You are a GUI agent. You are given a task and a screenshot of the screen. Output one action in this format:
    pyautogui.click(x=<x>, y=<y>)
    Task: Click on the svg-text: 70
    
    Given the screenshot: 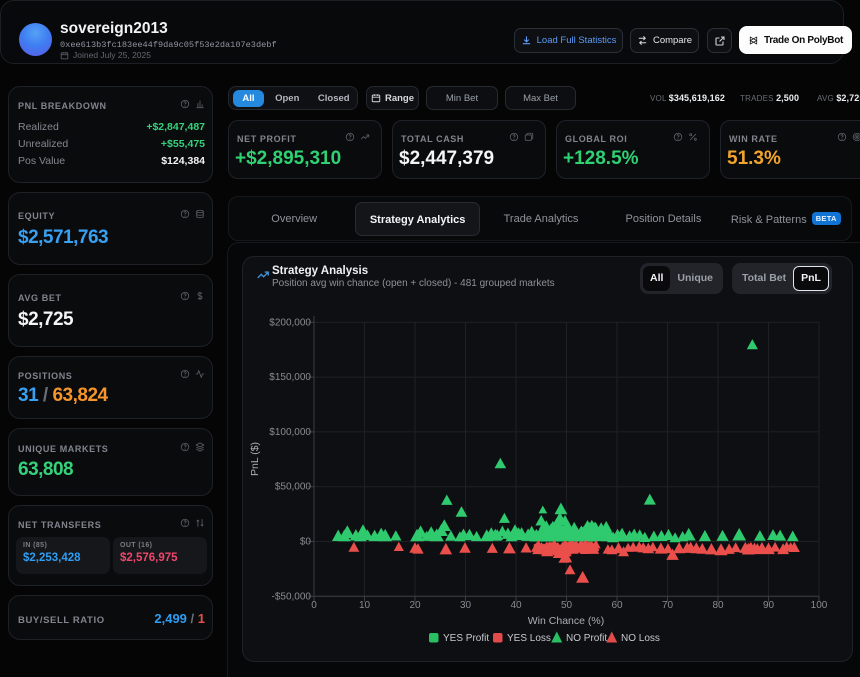 What is the action you would take?
    pyautogui.click(x=668, y=605)
    